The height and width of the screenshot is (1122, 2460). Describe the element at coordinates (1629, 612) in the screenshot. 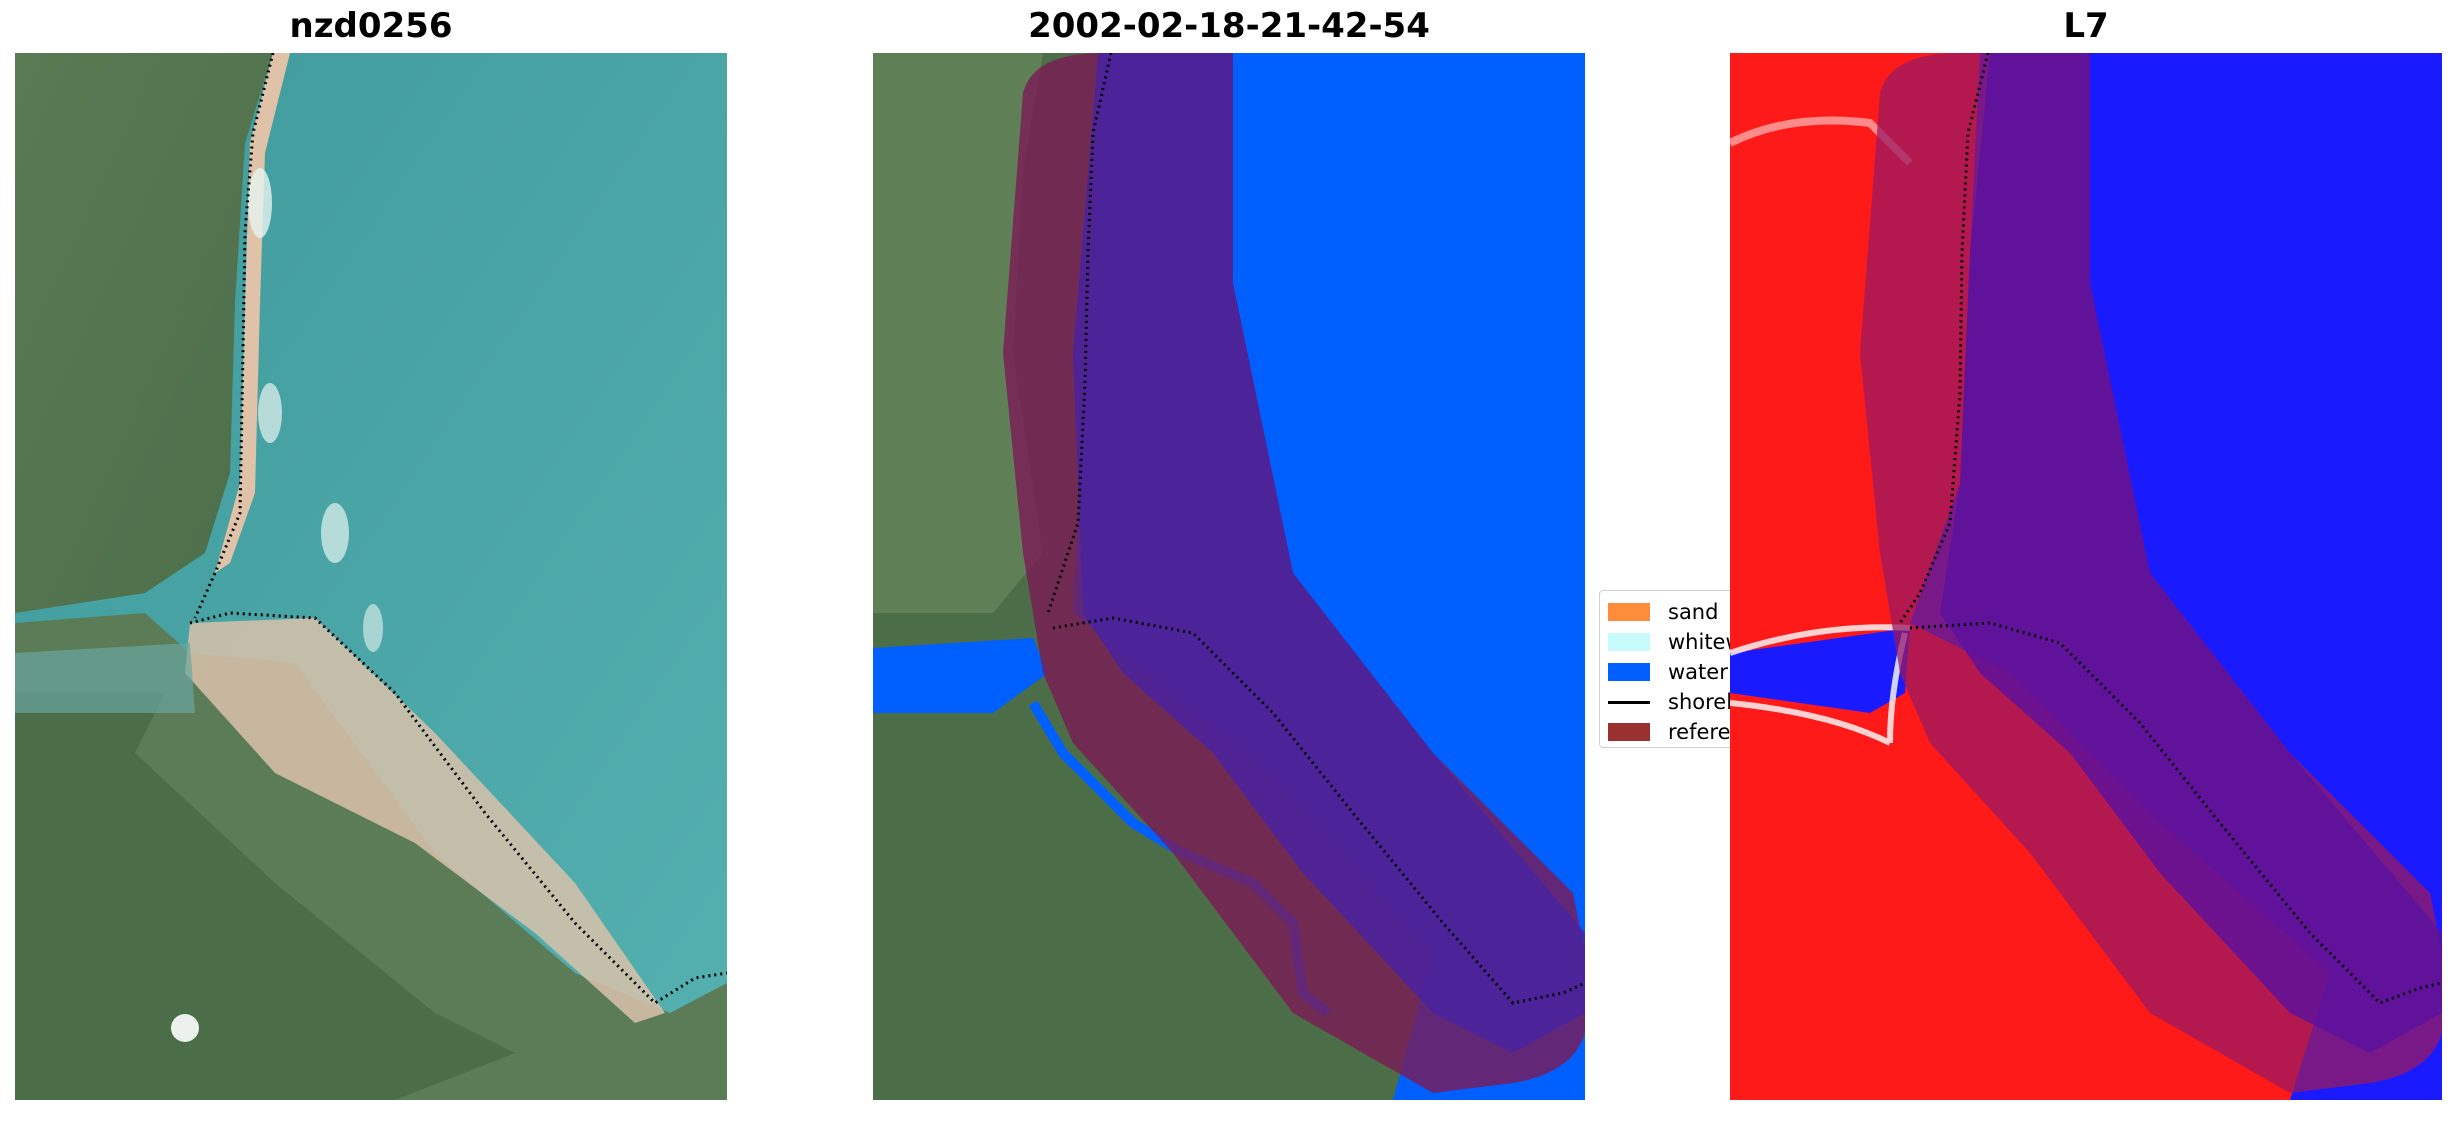

I see `legend-swatch-sand` at that location.